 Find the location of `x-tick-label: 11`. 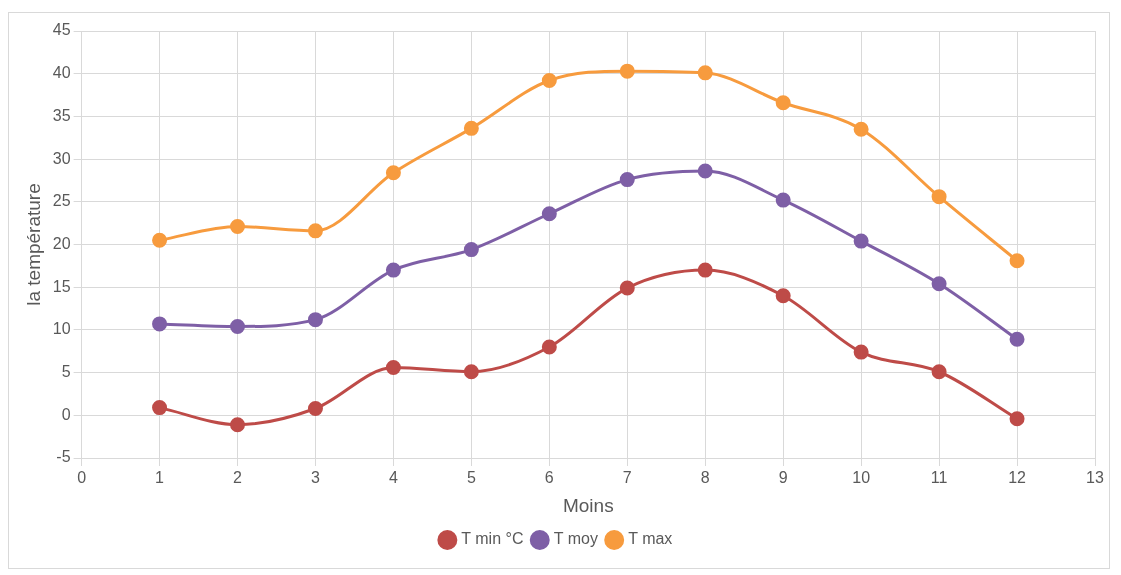

x-tick-label: 11 is located at coordinates (939, 478).